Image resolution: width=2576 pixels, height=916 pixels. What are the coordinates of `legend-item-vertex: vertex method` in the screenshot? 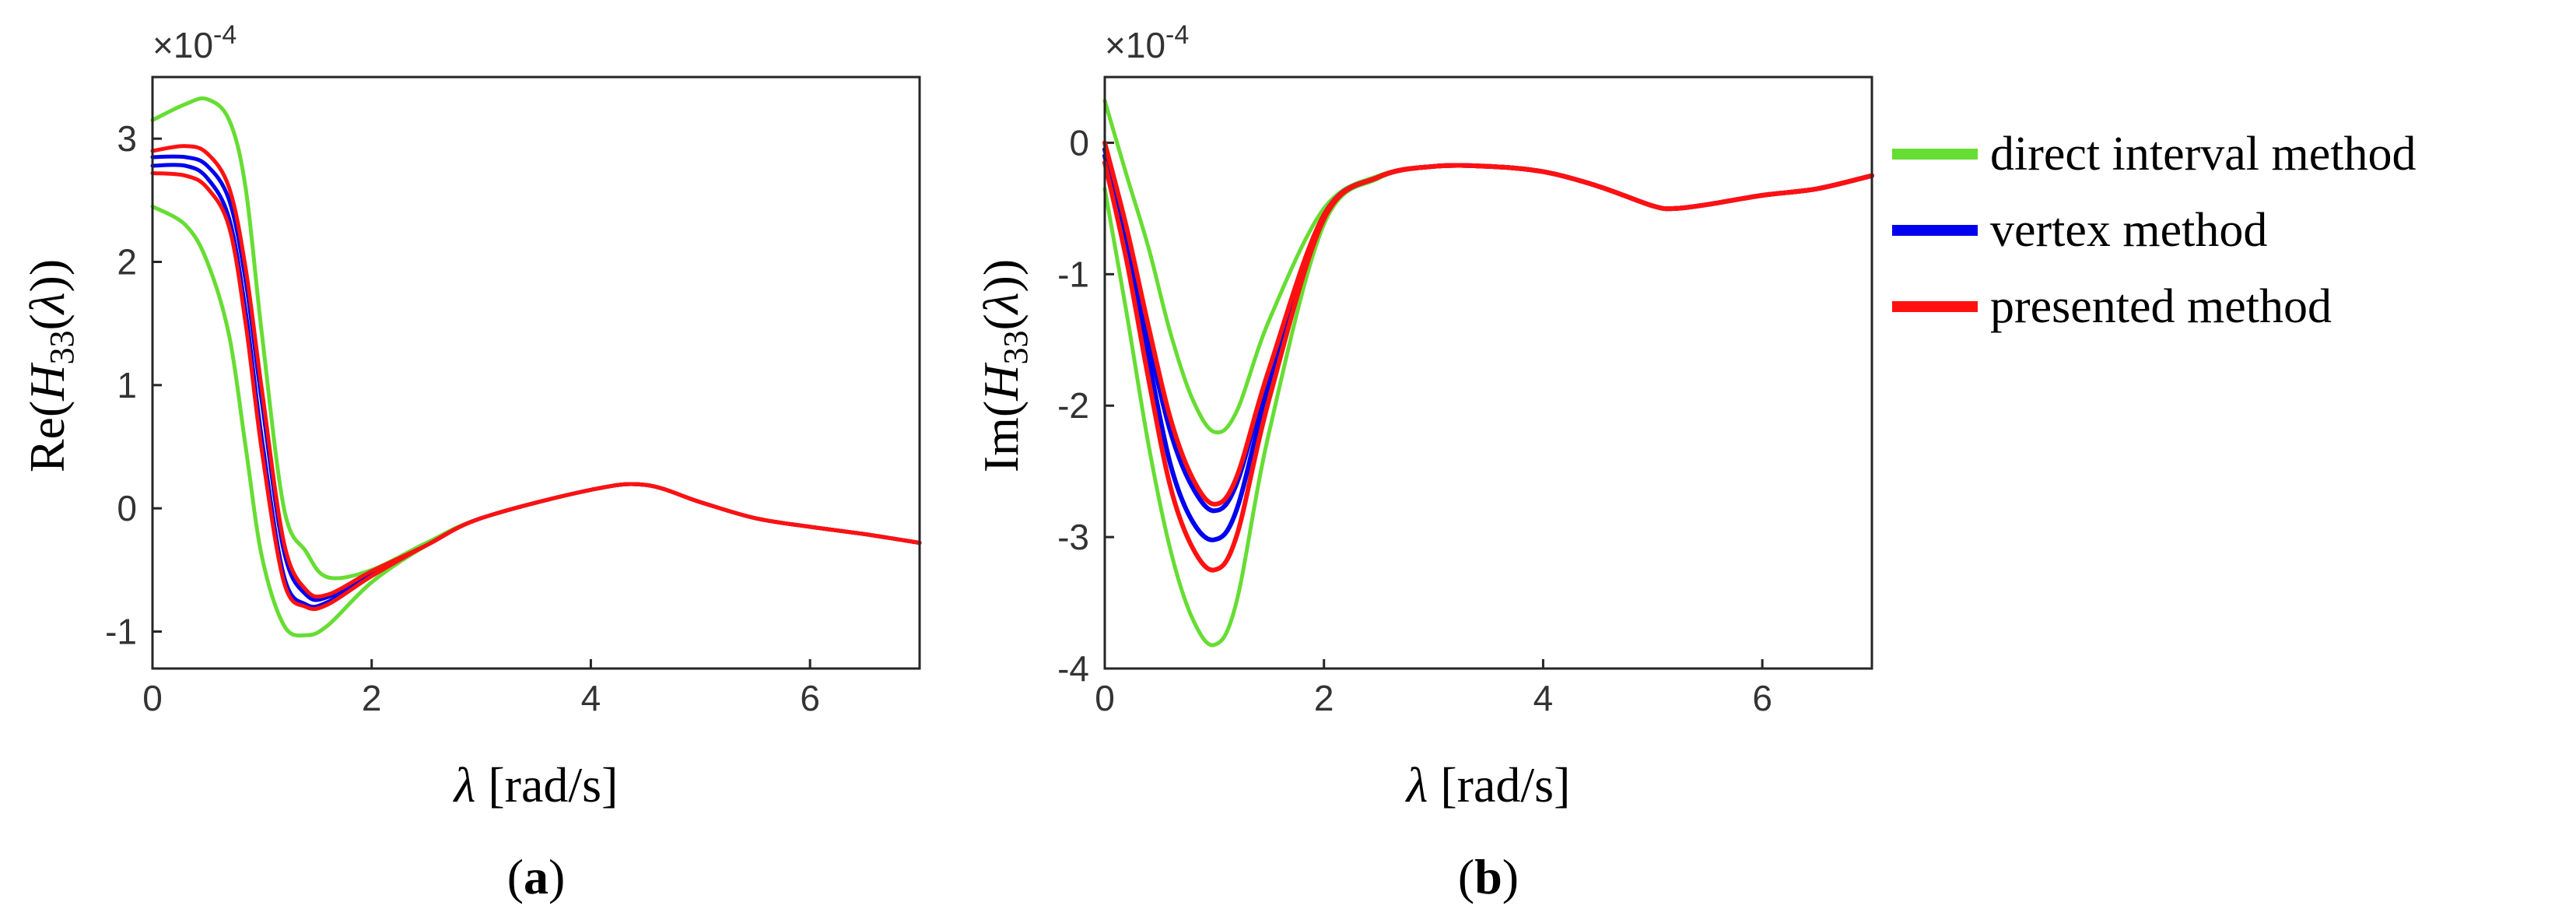 It's located at (2079, 230).